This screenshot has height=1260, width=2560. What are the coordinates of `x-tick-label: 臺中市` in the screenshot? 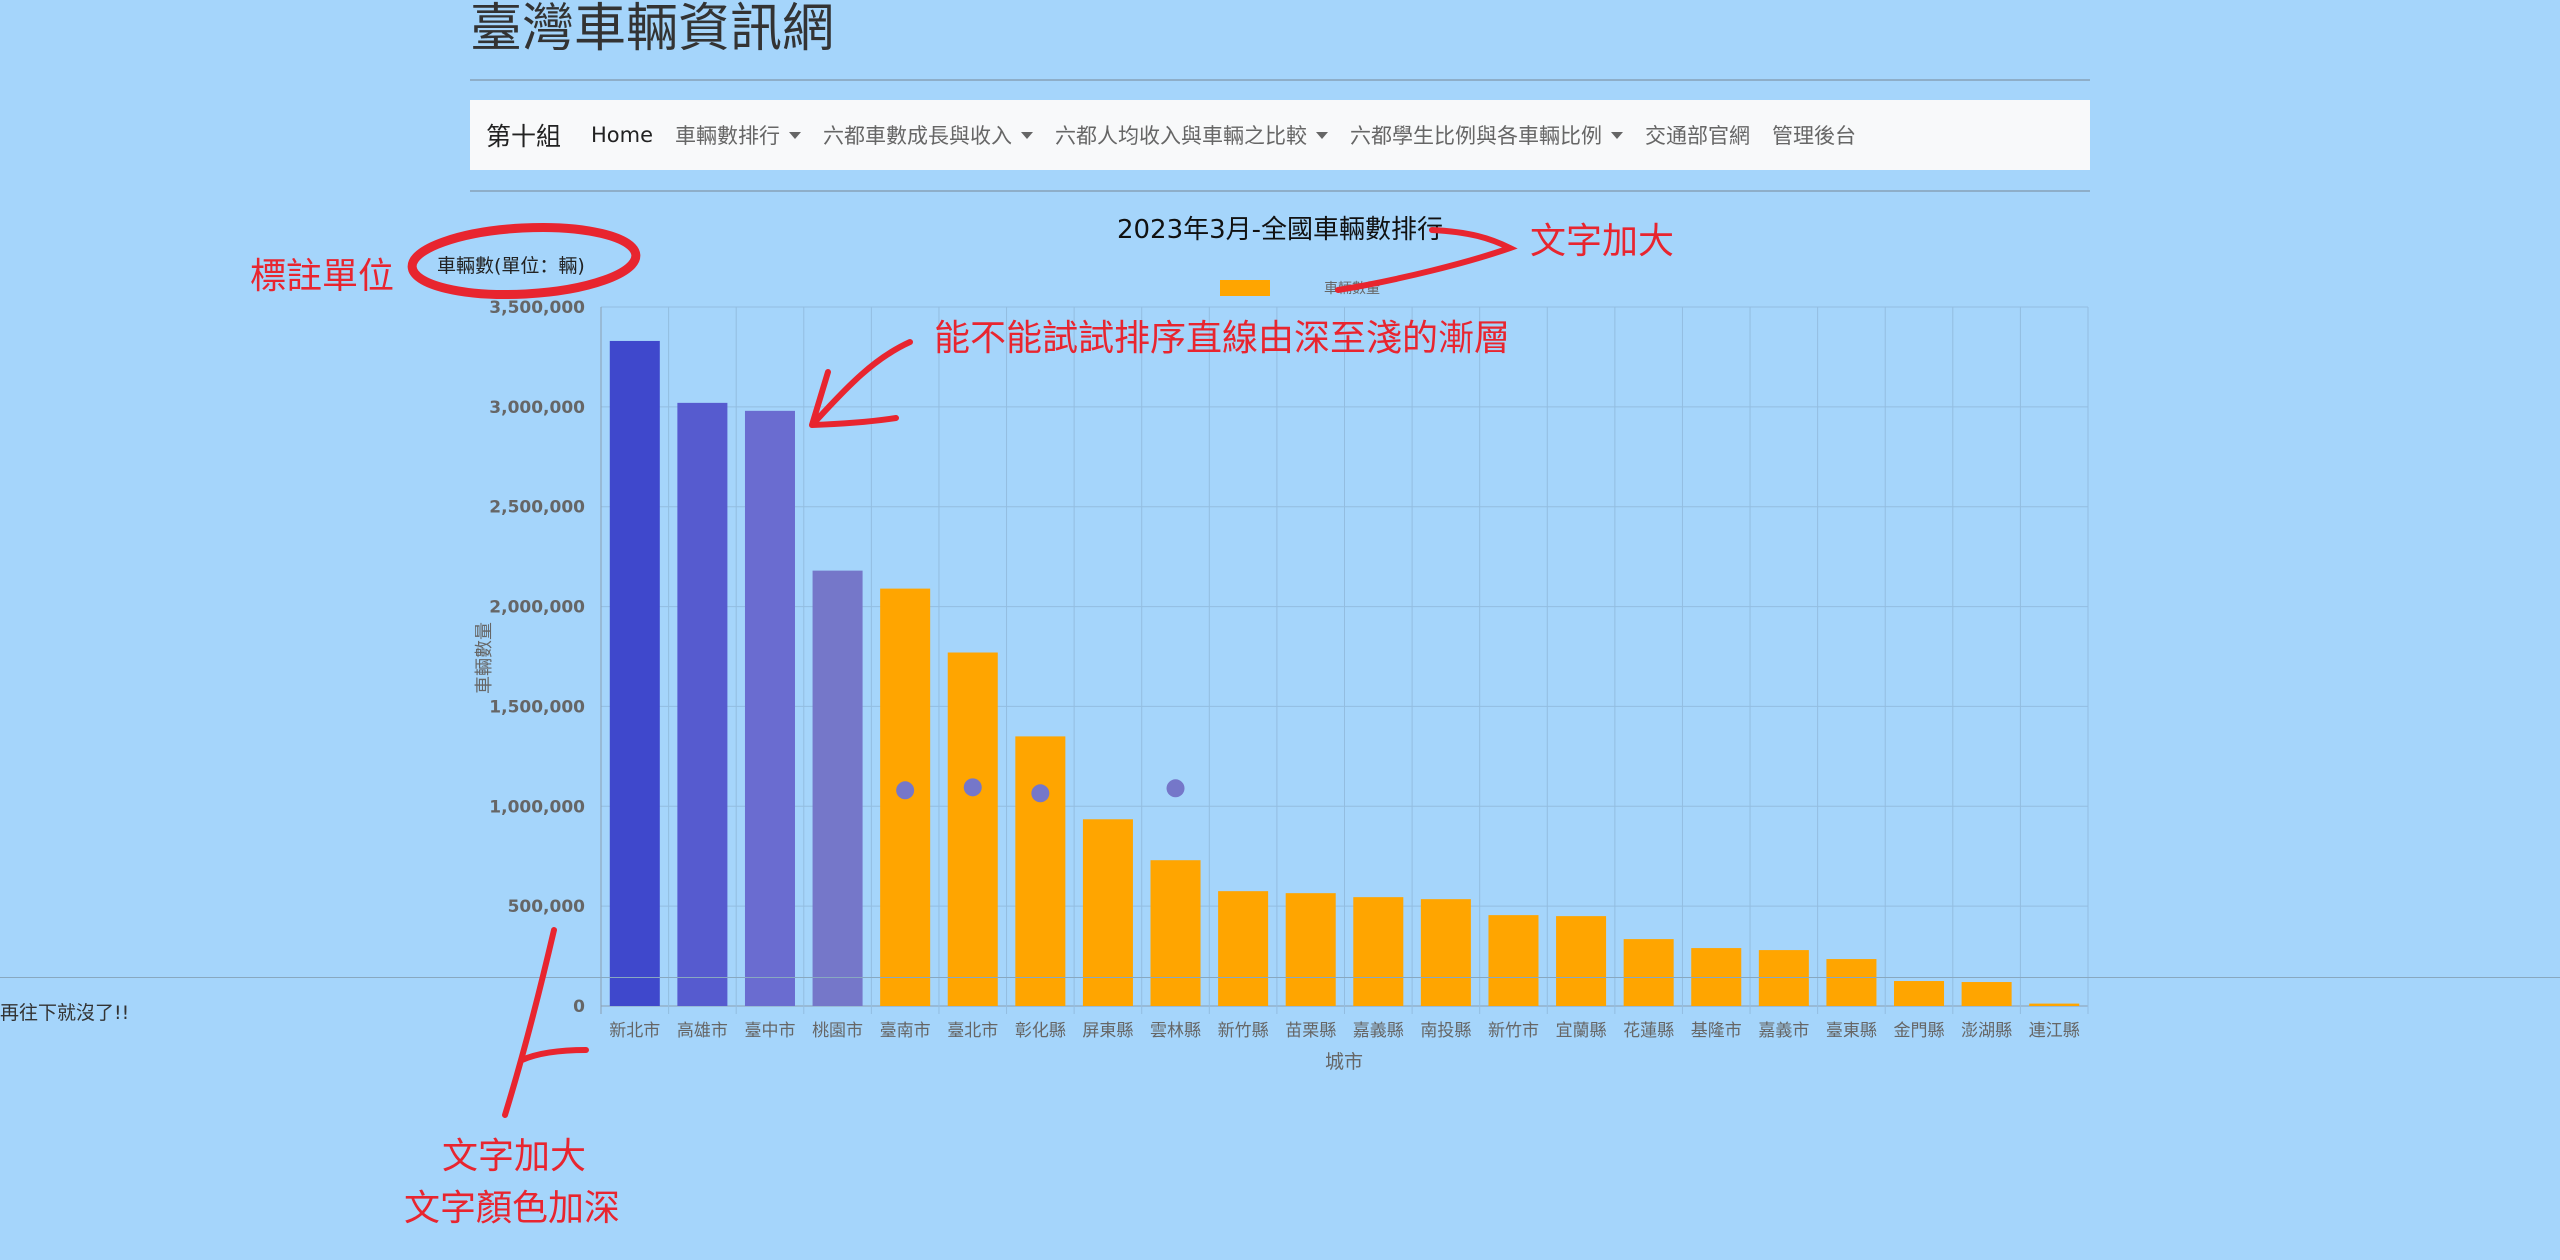 It's located at (769, 1031).